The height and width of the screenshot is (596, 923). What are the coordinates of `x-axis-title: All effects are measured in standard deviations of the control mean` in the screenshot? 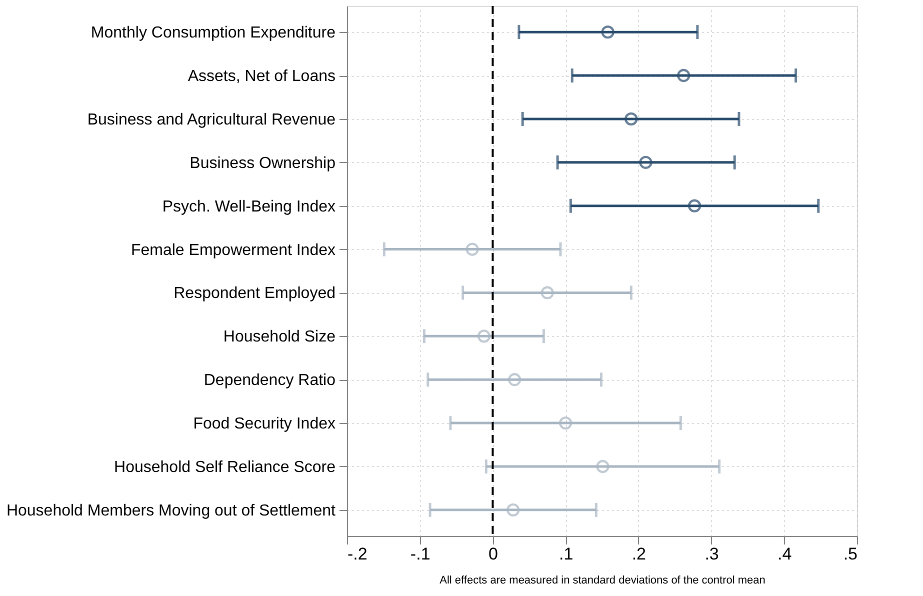 It's located at (603, 580).